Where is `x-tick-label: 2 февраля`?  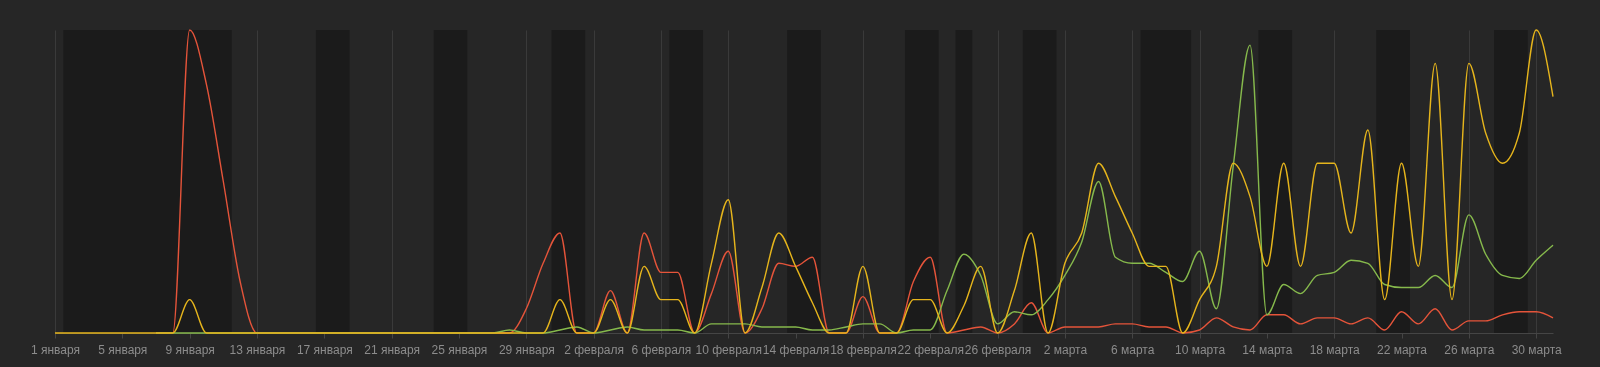 x-tick-label: 2 февраля is located at coordinates (594, 349).